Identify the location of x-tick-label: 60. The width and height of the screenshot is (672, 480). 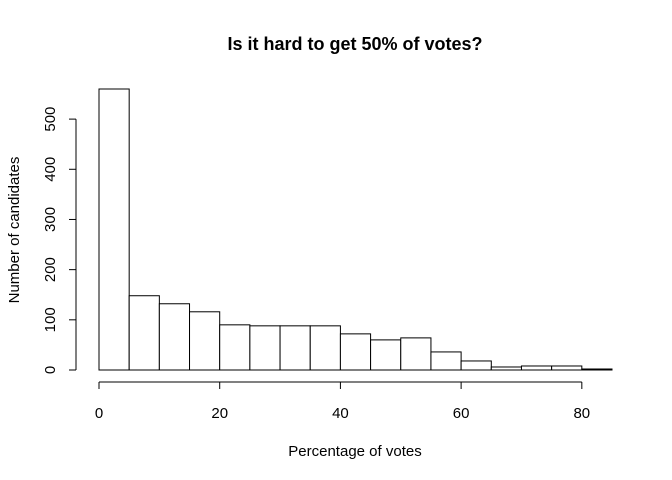
(461, 413).